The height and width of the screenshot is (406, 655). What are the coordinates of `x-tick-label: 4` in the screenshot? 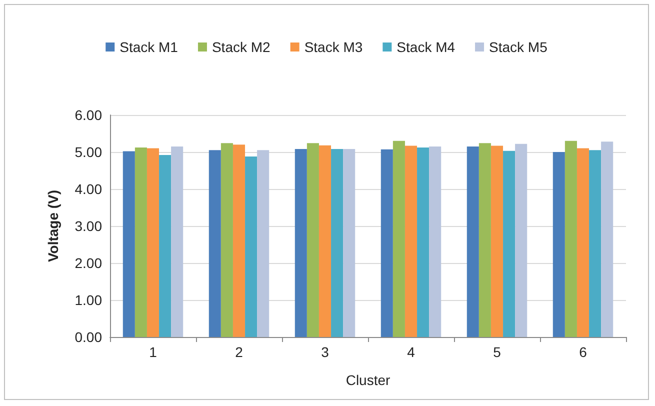 It's located at (411, 352).